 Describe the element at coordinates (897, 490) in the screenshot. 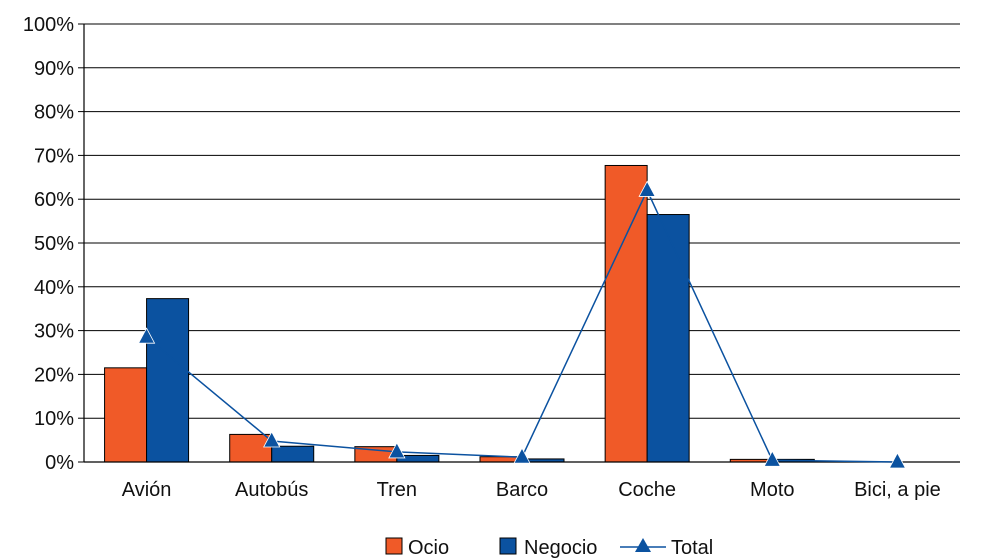

I see `x-tick-label: Bici, a pie` at that location.